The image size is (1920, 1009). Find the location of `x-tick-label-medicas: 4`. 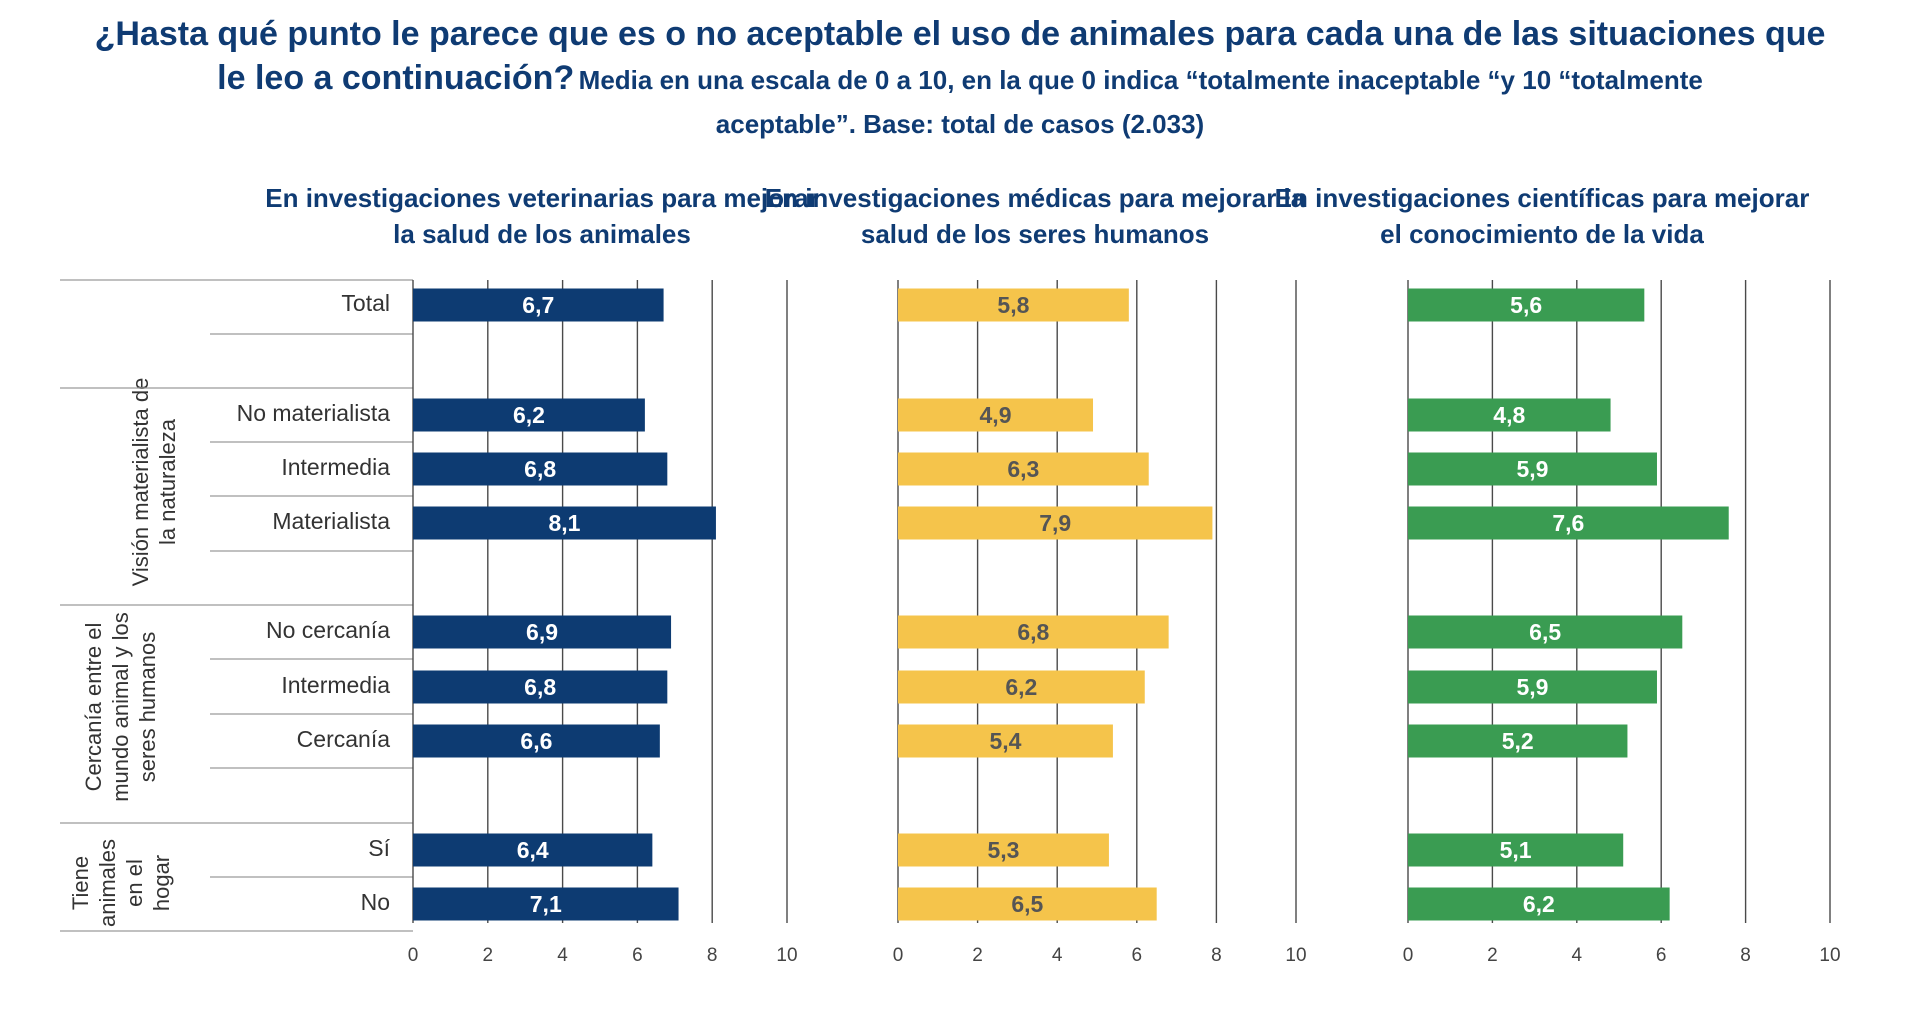

x-tick-label-medicas: 4 is located at coordinates (1057, 955).